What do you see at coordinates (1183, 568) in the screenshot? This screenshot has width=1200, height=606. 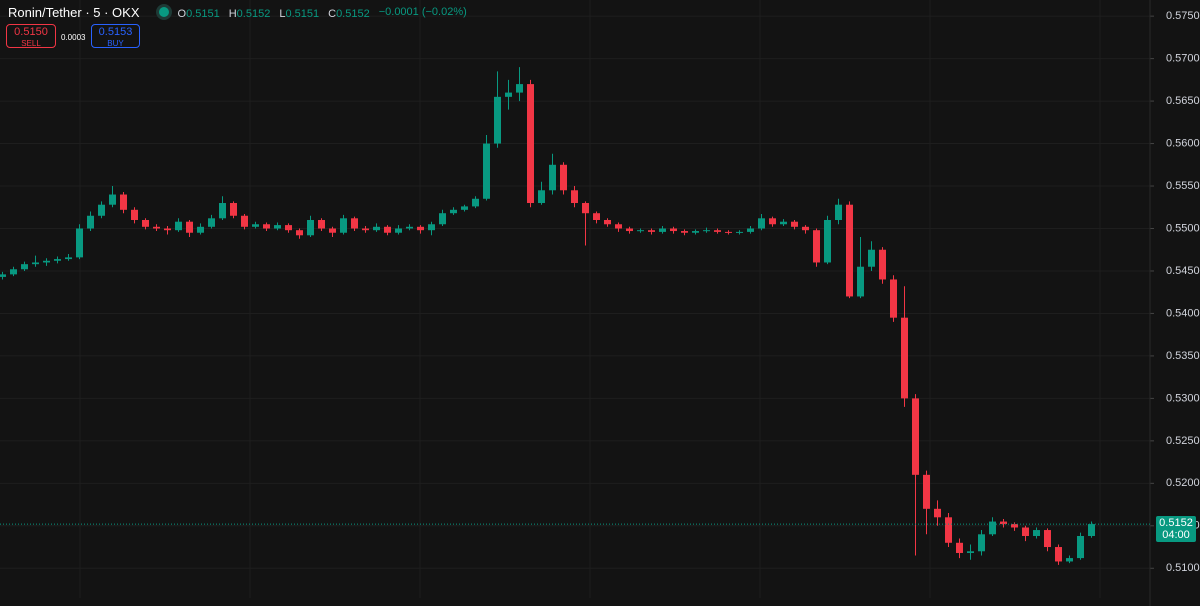 I see `y-tick-label: 0.5100` at bounding box center [1183, 568].